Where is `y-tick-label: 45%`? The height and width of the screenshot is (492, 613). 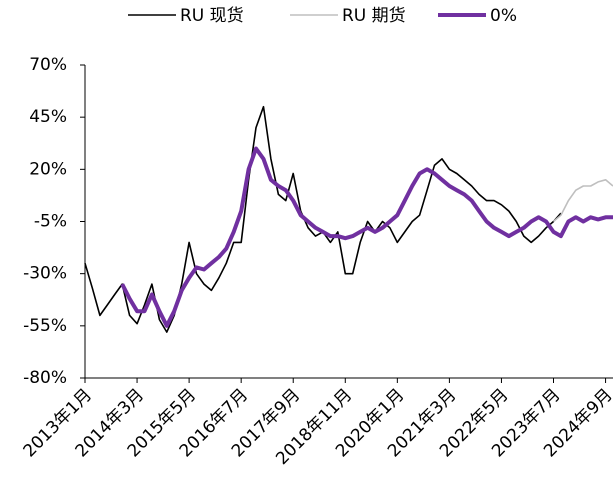 y-tick-label: 45% is located at coordinates (48, 117).